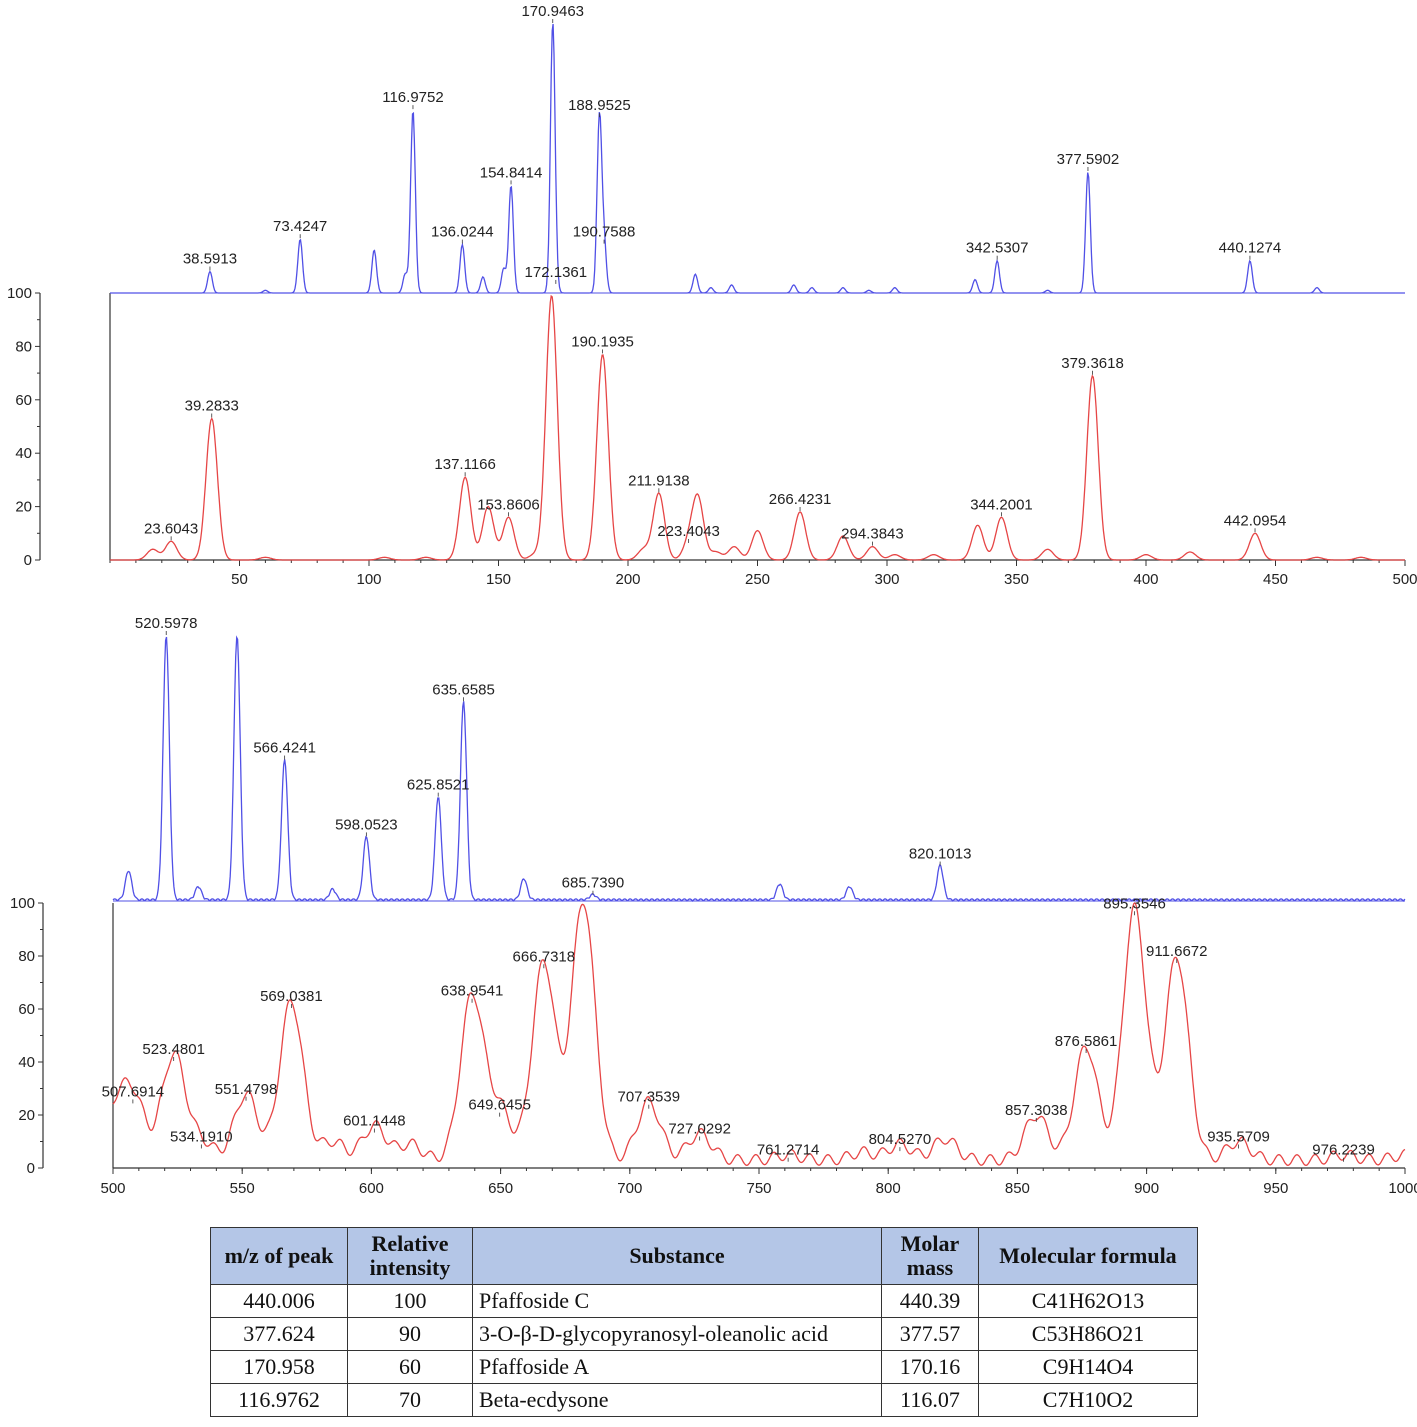  I want to click on cell-relative-intensity: 70, so click(410, 1400).